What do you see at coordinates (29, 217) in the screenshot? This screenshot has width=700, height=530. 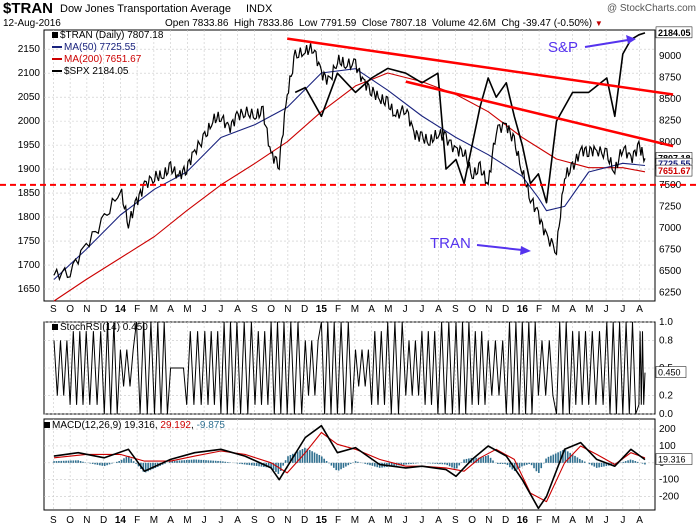 I see `y-left-tick-label: 1800` at bounding box center [29, 217].